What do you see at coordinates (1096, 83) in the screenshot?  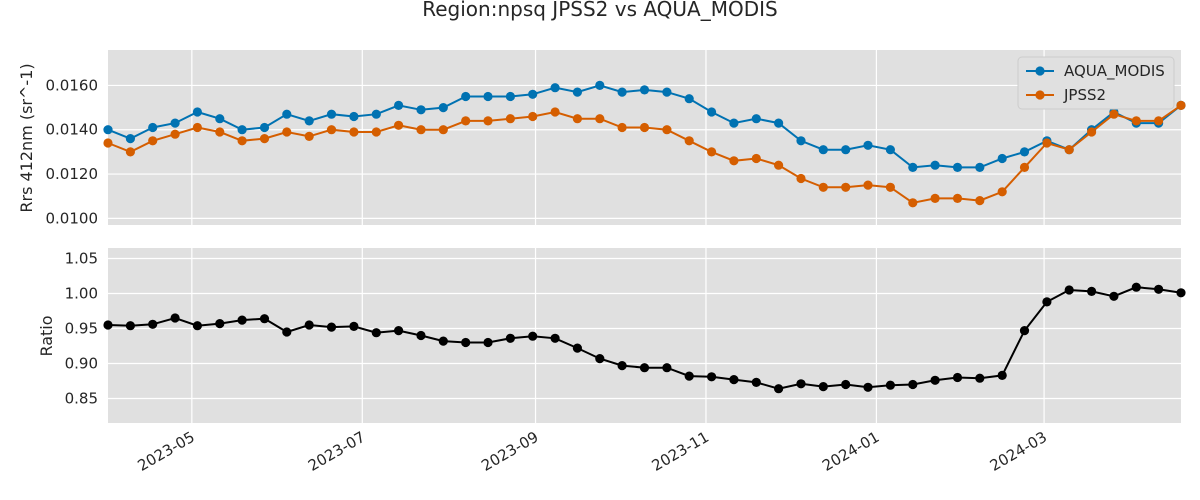 I see `legend: AQUA_MODIS JPSS2` at bounding box center [1096, 83].